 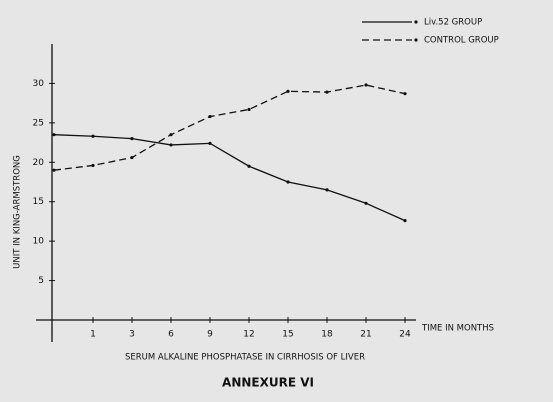 What do you see at coordinates (365, 335) in the screenshot?
I see `x-tick-label: 21` at bounding box center [365, 335].